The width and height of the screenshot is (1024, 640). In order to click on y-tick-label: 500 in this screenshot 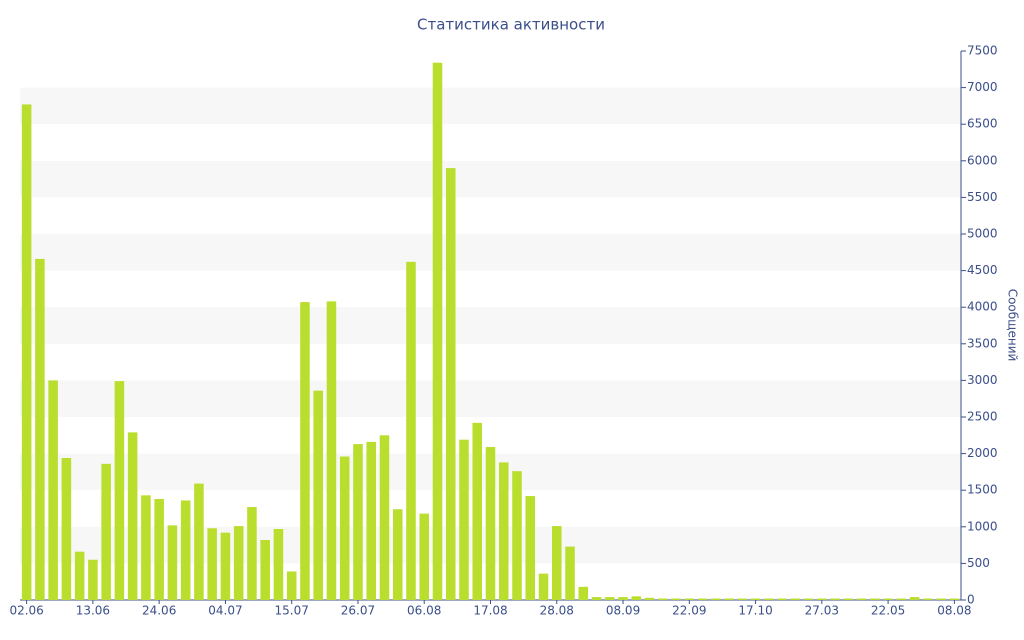, I will do `click(978, 563)`.